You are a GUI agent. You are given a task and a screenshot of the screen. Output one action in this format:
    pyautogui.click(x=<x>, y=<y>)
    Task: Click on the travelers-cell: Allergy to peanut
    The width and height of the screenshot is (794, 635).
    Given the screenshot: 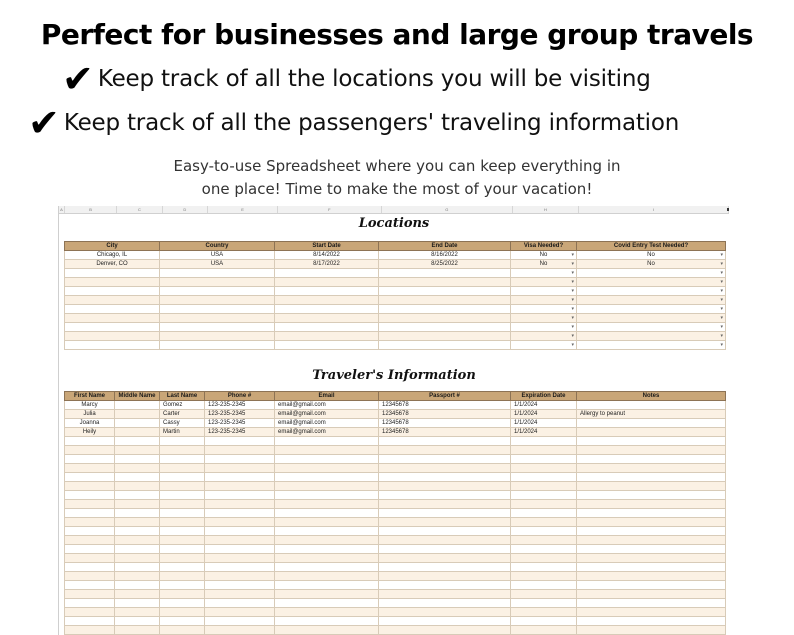 What is the action you would take?
    pyautogui.click(x=651, y=414)
    